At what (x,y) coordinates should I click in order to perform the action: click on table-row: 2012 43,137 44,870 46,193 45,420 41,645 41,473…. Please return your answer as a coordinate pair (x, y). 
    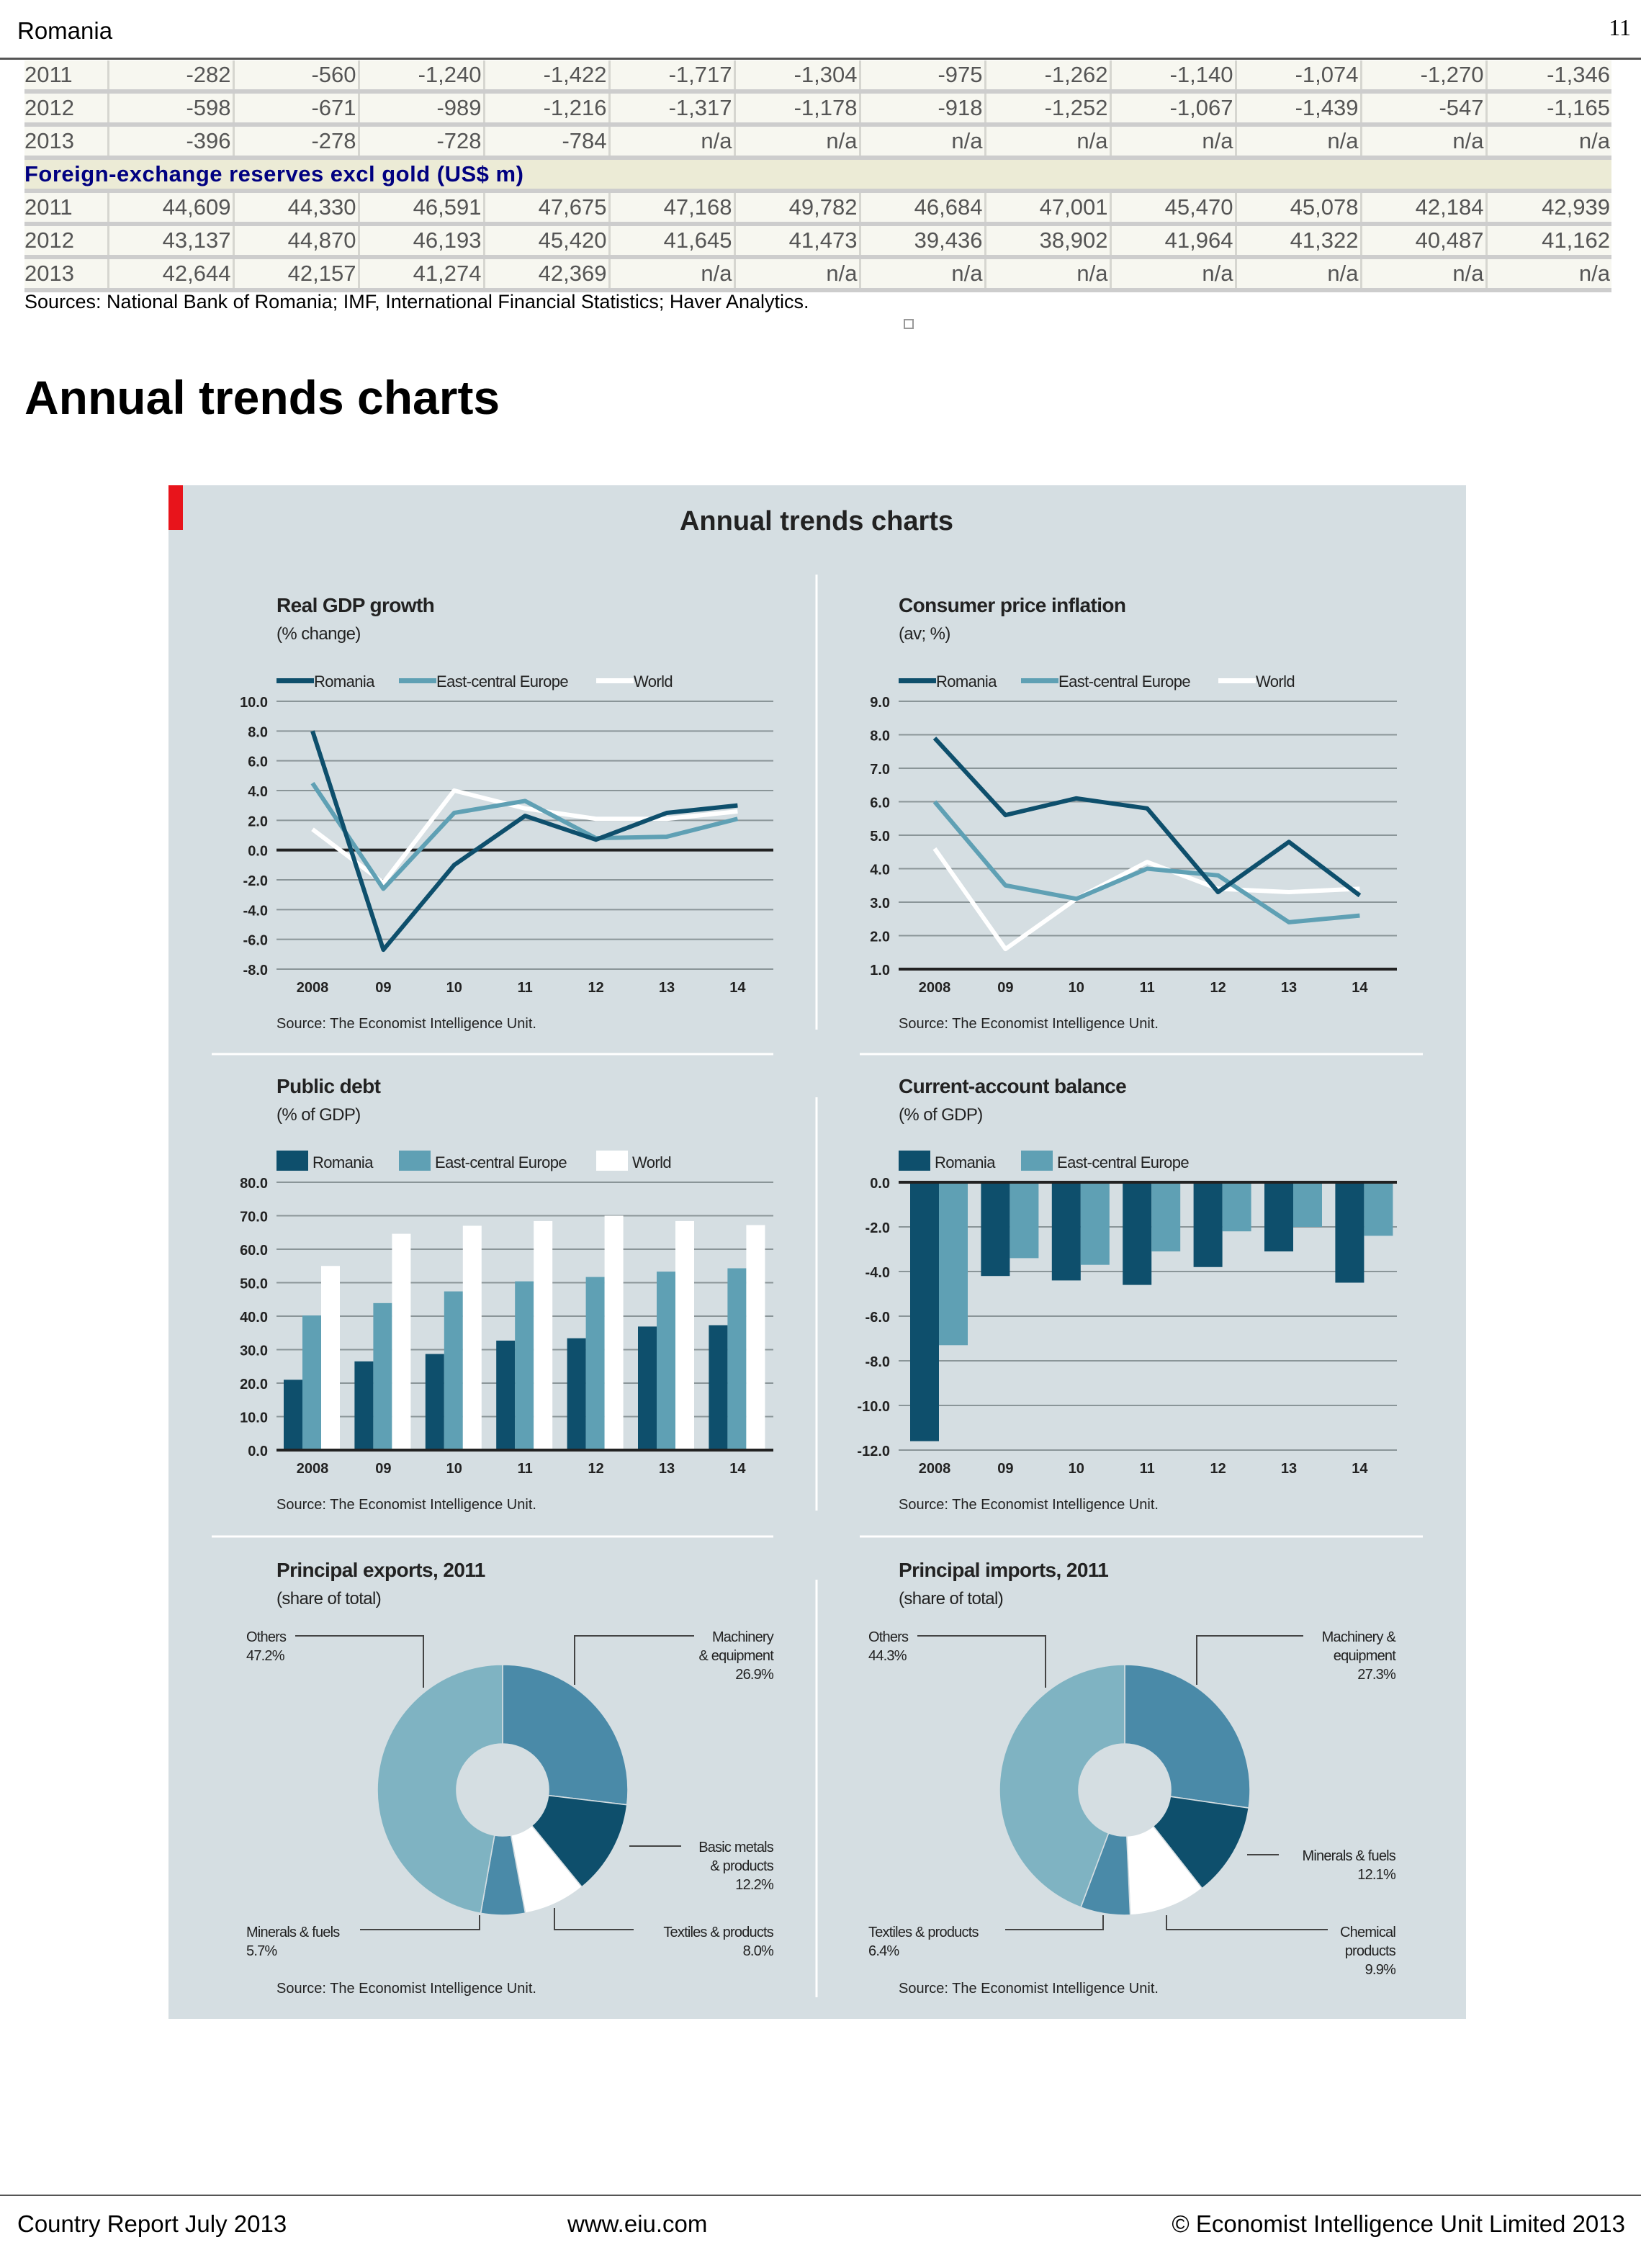
    Looking at the image, I should click on (817, 241).